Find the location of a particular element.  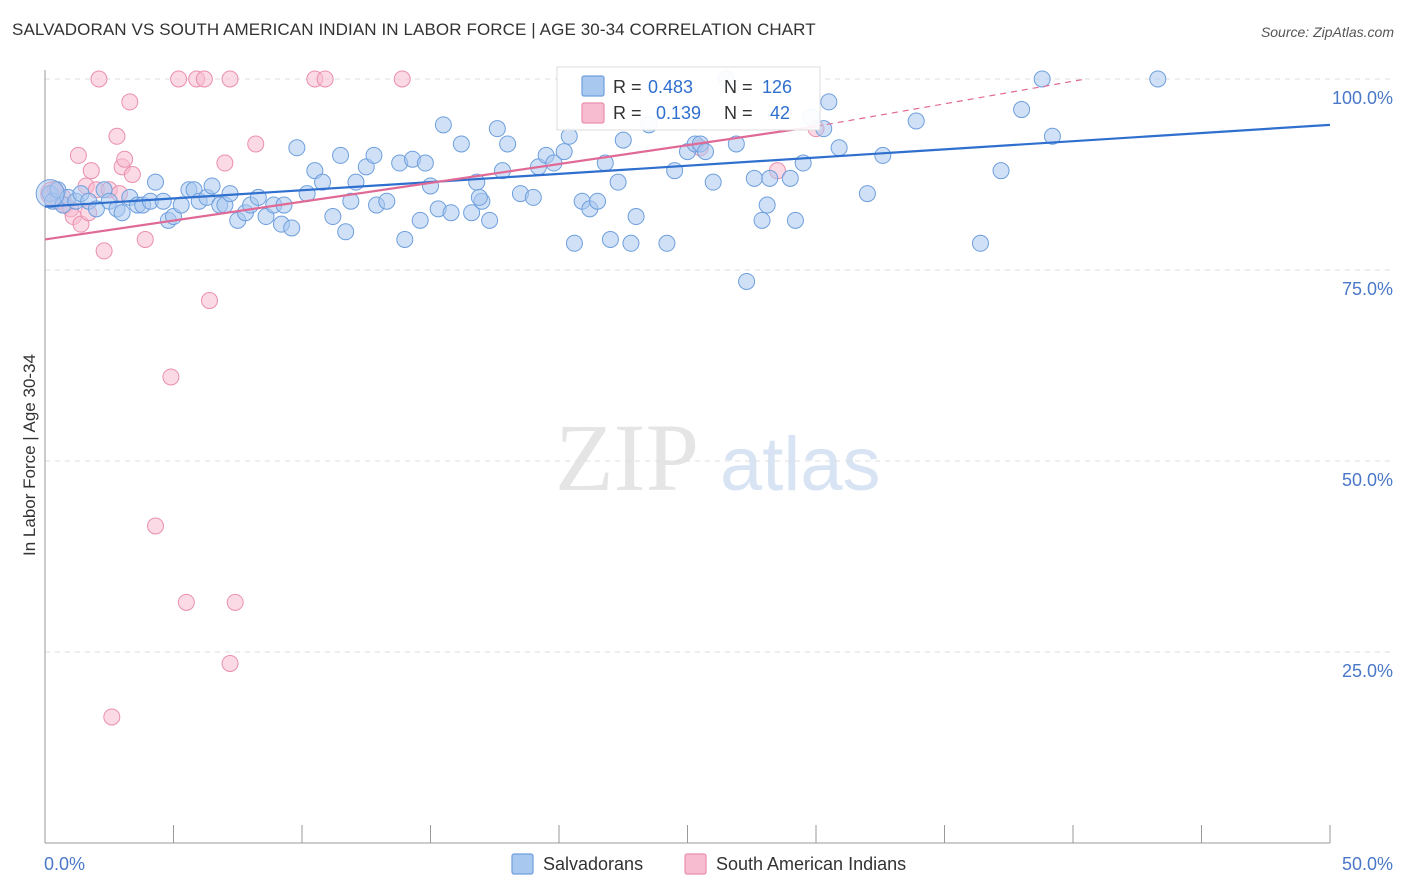

legend-swatch-salvadorans is located at coordinates (593, 86).